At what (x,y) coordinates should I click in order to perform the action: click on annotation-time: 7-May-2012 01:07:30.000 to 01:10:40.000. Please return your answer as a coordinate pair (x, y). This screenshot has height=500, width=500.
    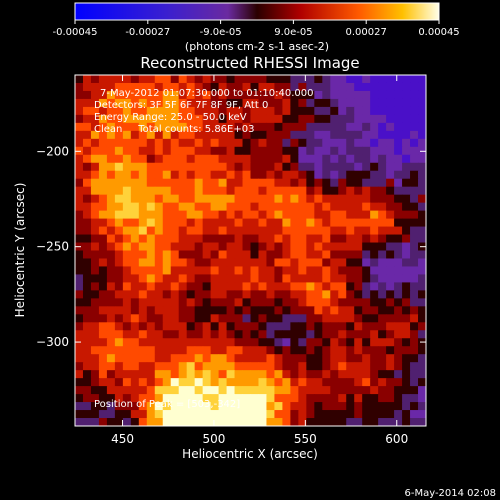
    Looking at the image, I should click on (206, 93).